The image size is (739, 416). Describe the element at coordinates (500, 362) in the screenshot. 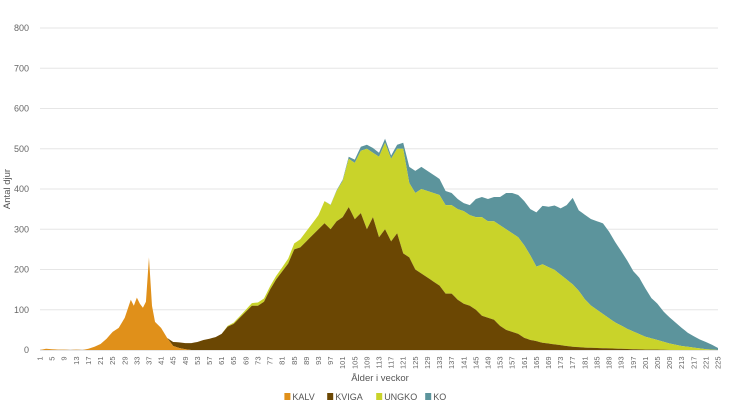

I see `x-tick-label: 153` at that location.